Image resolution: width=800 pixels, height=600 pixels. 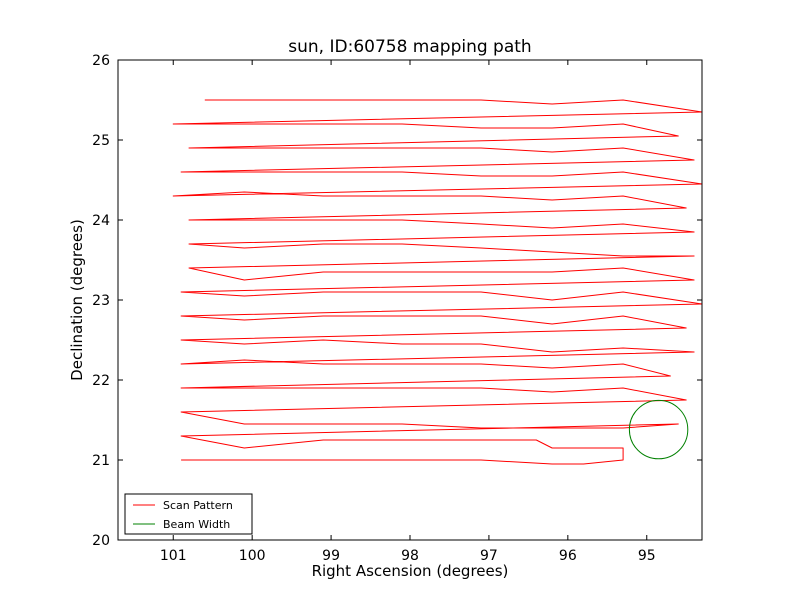 What do you see at coordinates (489, 556) in the screenshot?
I see `x-tick-label: 97` at bounding box center [489, 556].